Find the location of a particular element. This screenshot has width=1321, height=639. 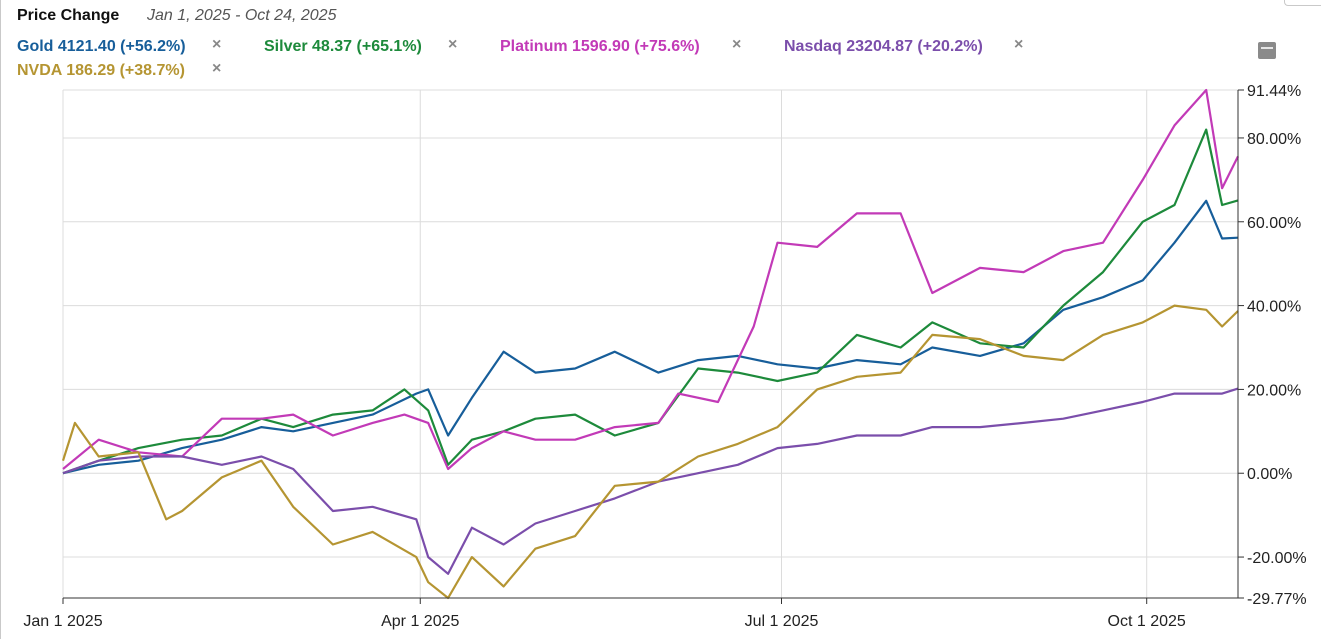

y-tick-label: -20.00% is located at coordinates (1277, 558).